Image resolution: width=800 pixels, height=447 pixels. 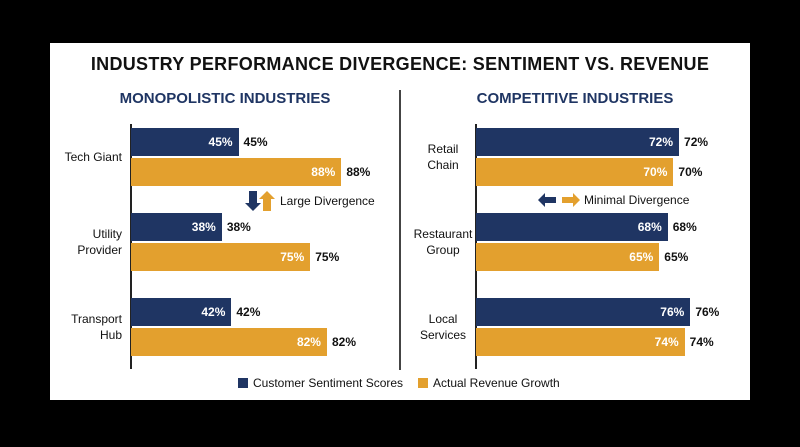 What do you see at coordinates (690, 172) in the screenshot?
I see `bar-value-label: 70%` at bounding box center [690, 172].